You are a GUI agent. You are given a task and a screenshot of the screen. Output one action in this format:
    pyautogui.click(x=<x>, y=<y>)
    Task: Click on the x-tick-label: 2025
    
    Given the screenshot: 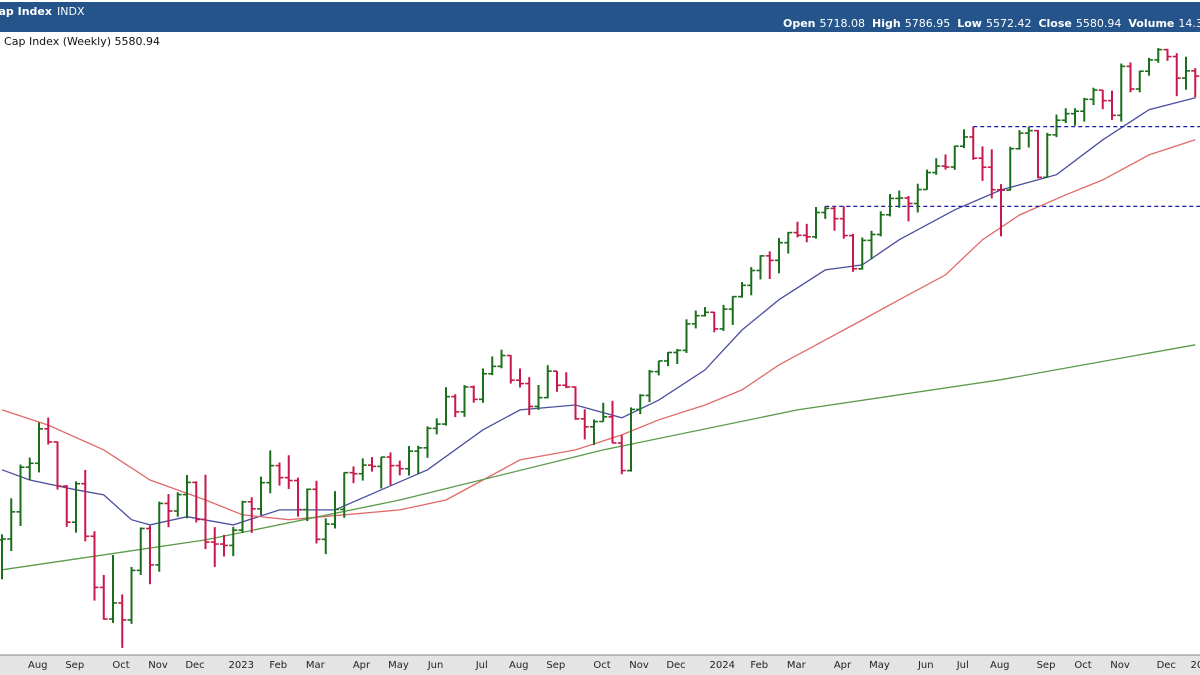 What is the action you would take?
    pyautogui.click(x=1195, y=665)
    